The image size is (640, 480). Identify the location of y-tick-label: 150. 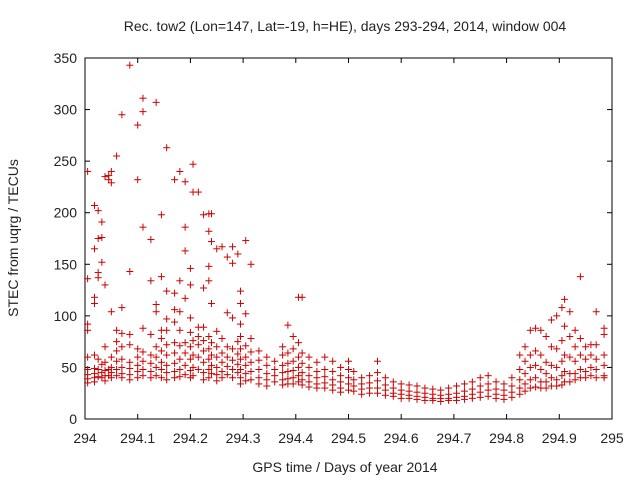
(66, 264).